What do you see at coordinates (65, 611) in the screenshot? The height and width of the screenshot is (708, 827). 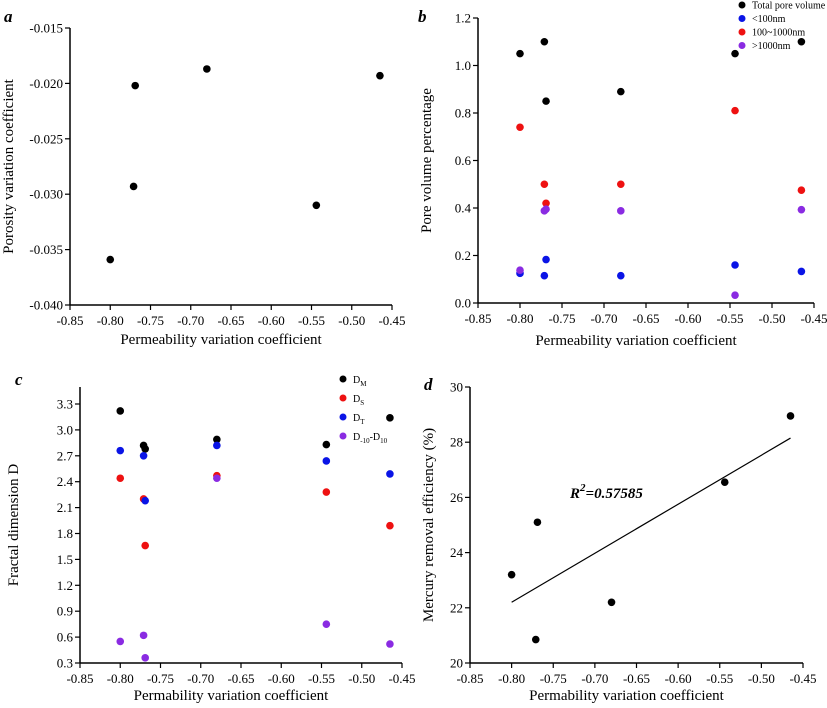 I see `y-tick-label: 0.9` at bounding box center [65, 611].